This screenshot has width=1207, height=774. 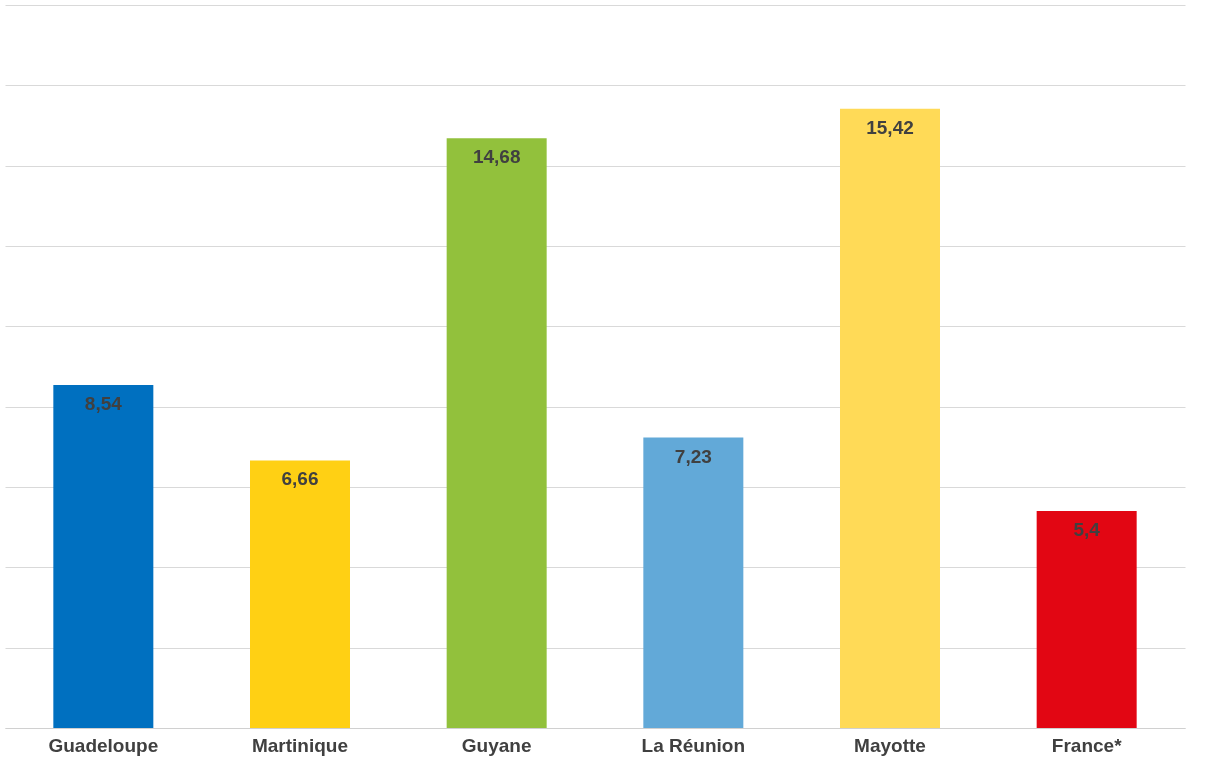 I want to click on data-label: 7,23, so click(x=693, y=456).